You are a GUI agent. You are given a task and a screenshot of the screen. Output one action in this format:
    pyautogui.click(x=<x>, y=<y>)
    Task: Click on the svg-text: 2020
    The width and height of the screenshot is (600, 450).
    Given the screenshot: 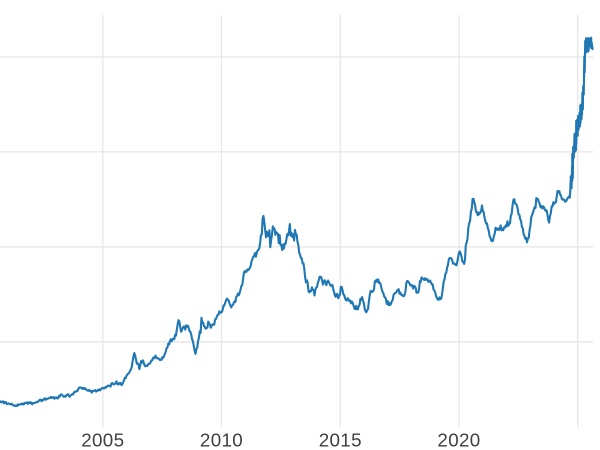 What is the action you would take?
    pyautogui.click(x=458, y=440)
    